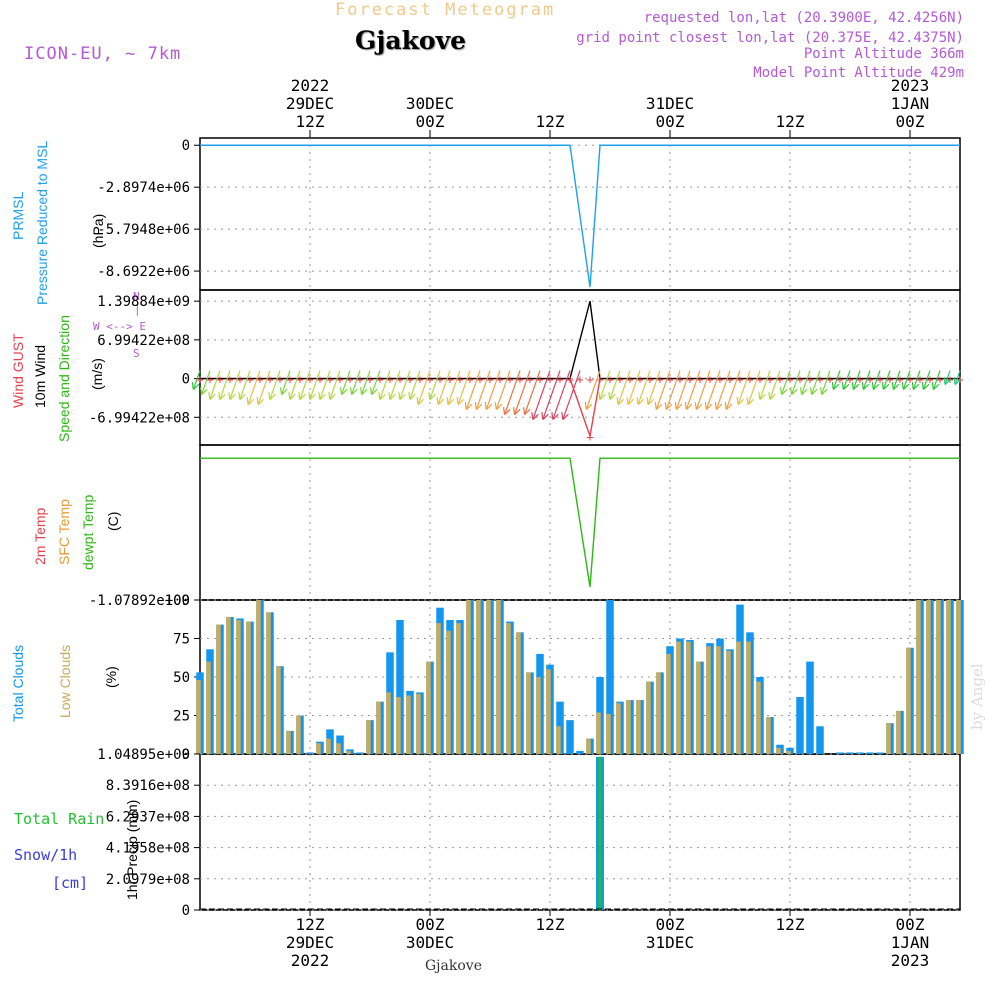  Describe the element at coordinates (310, 960) in the screenshot. I see `bottom-time-label: 2022` at that location.